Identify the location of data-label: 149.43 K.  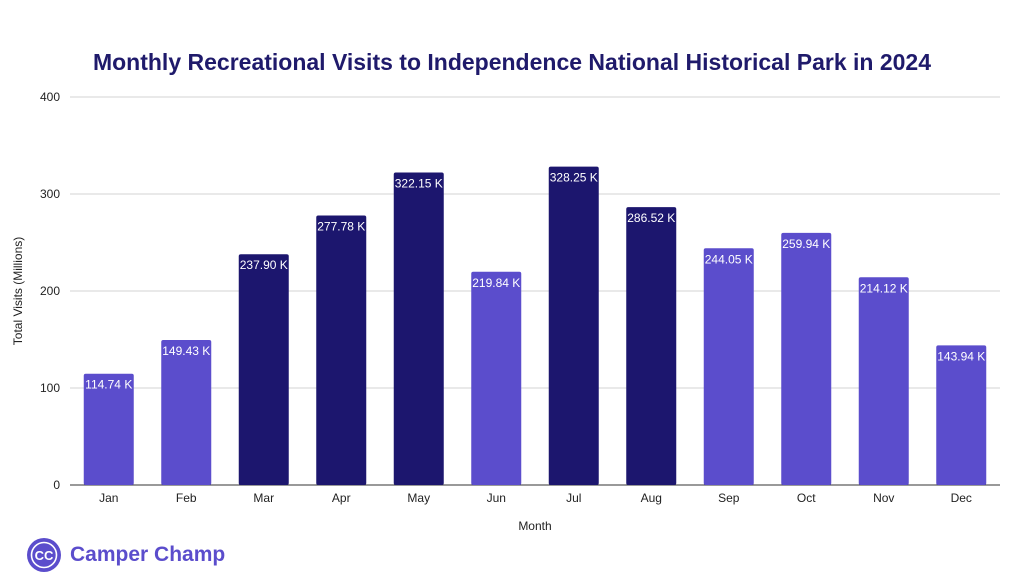
(186, 351).